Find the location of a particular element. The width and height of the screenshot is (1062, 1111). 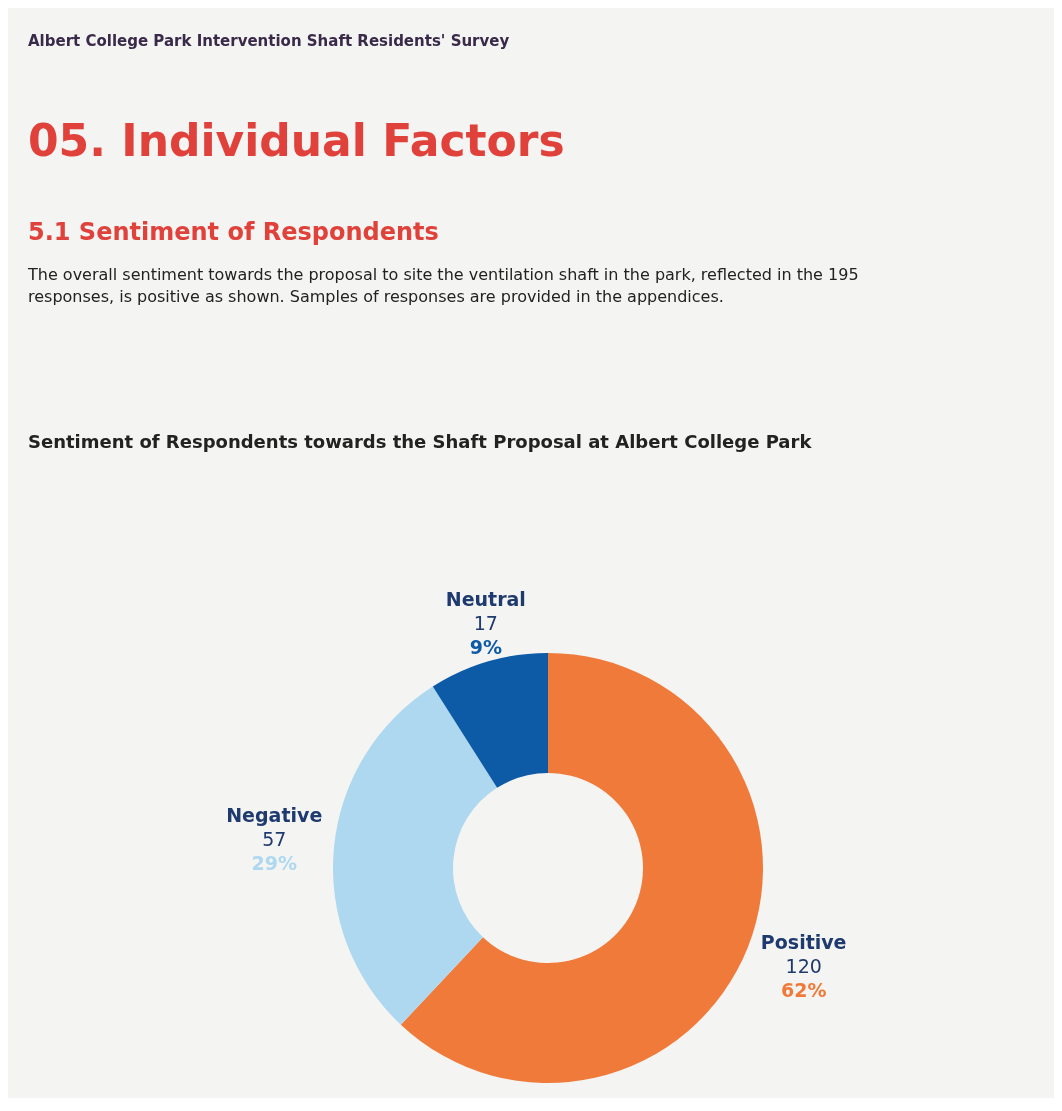

data-label: 62% is located at coordinates (803, 990).